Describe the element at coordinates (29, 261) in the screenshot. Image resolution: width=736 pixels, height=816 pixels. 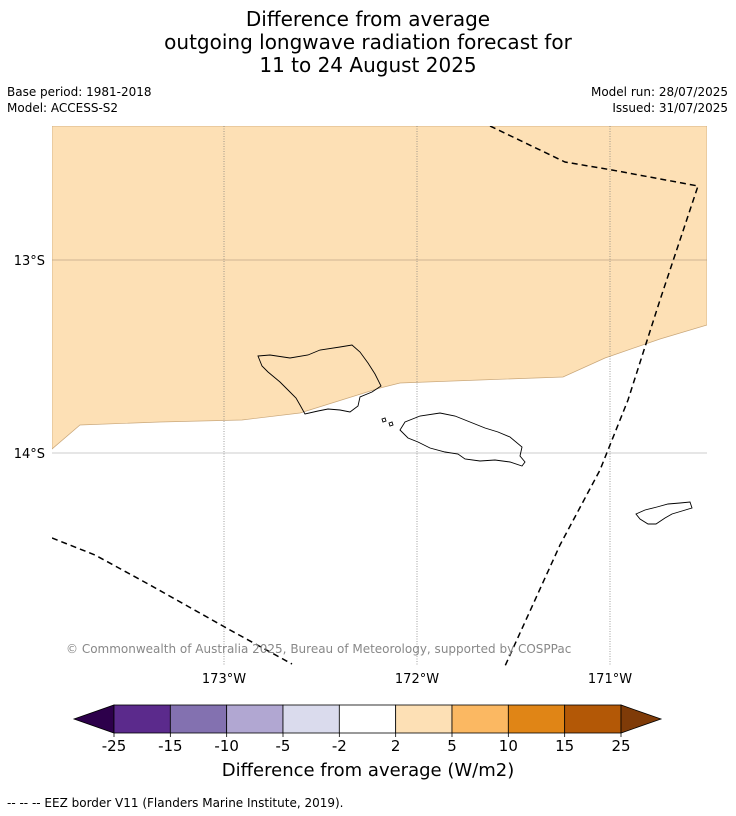
I see `lat-label-13s: 13°S` at that location.